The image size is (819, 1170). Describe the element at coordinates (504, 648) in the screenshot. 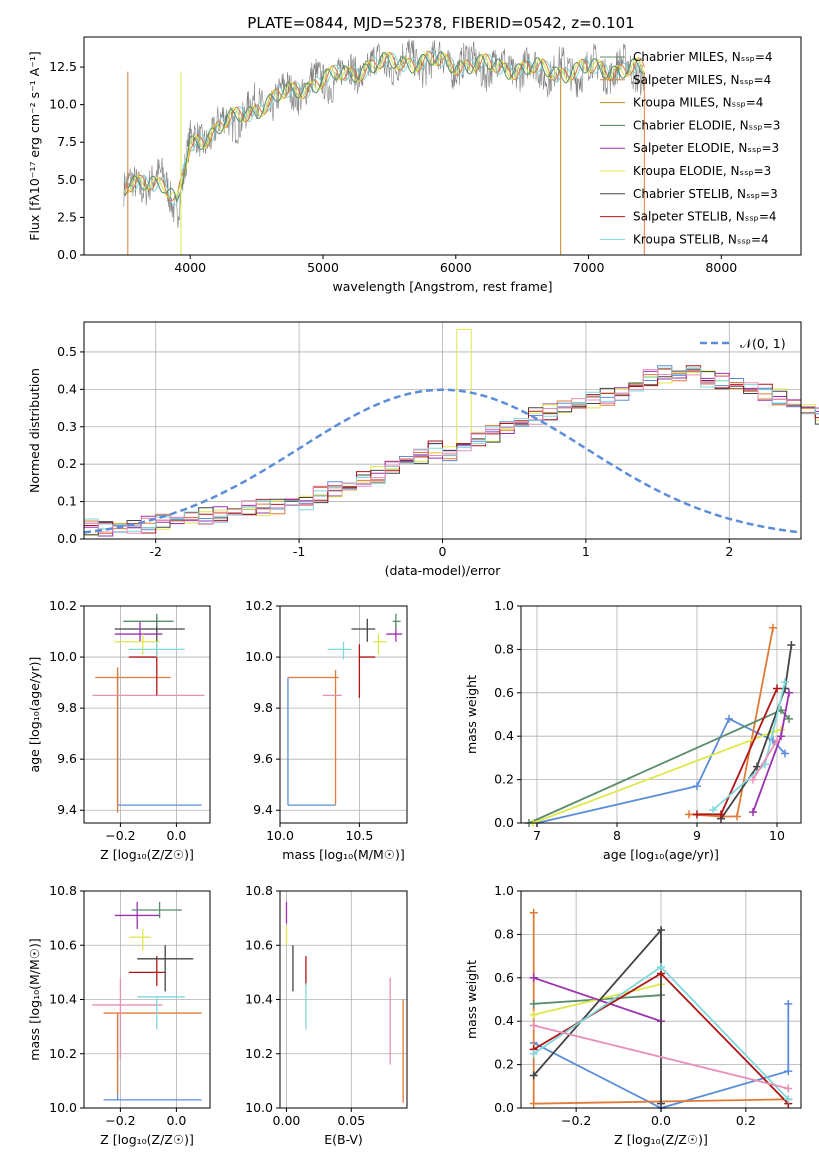

I see `mw_vs_age-ytick-label: 0.8` at that location.